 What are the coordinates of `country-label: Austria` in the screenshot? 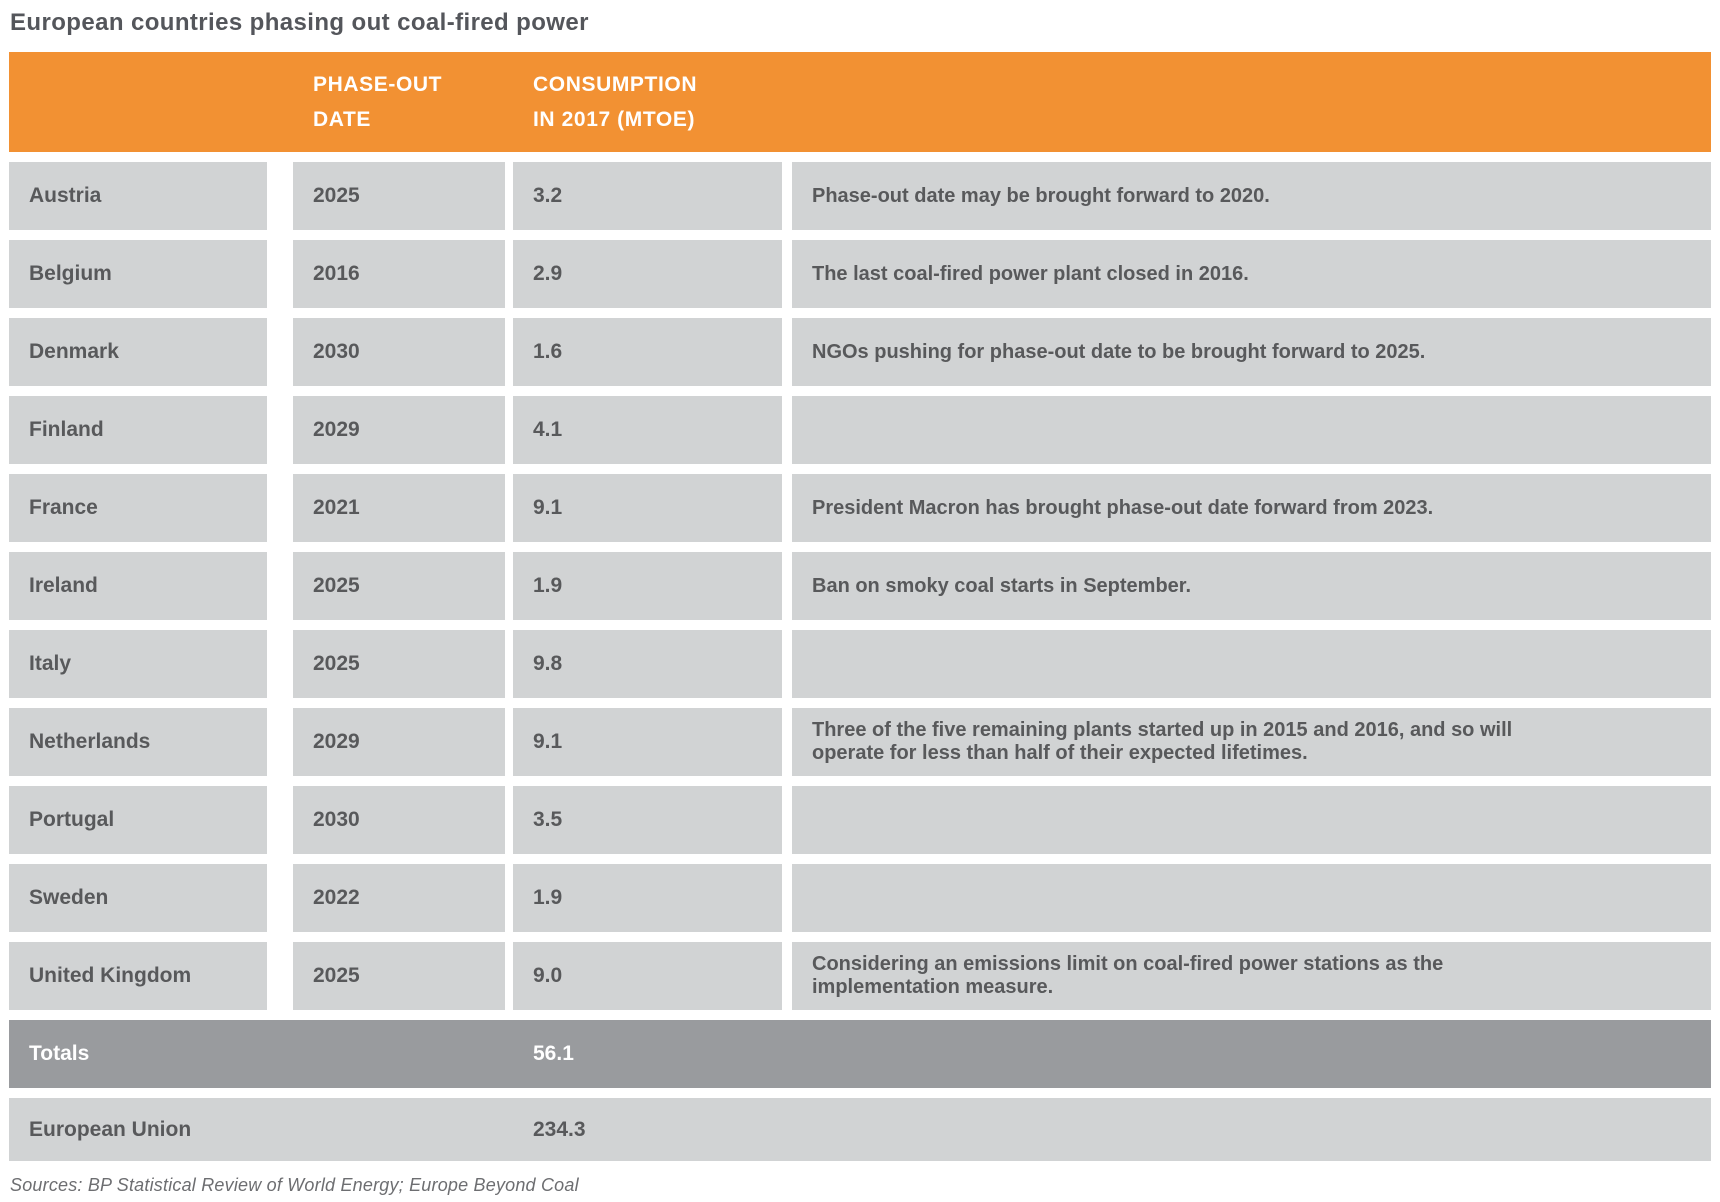 It's located at (65, 195).